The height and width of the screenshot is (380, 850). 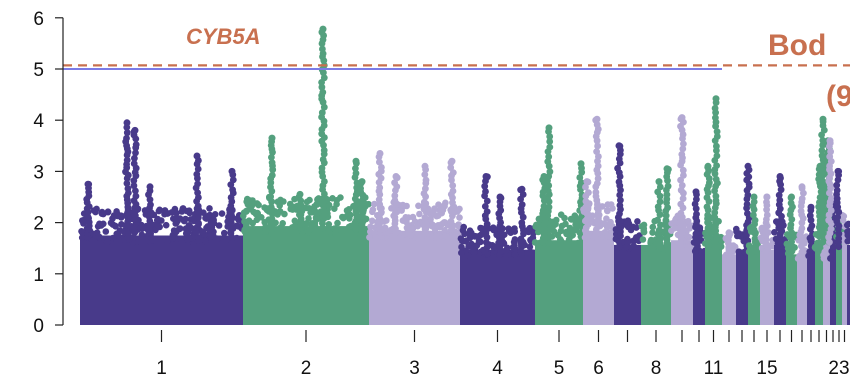 What do you see at coordinates (38, 172) in the screenshot?
I see `y-tick-label: 3` at bounding box center [38, 172].